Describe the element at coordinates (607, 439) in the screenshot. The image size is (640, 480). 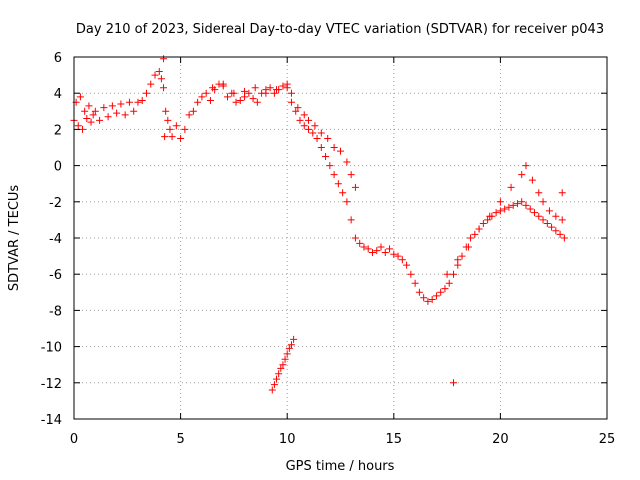
I see `x-tick-label: 25` at that location.